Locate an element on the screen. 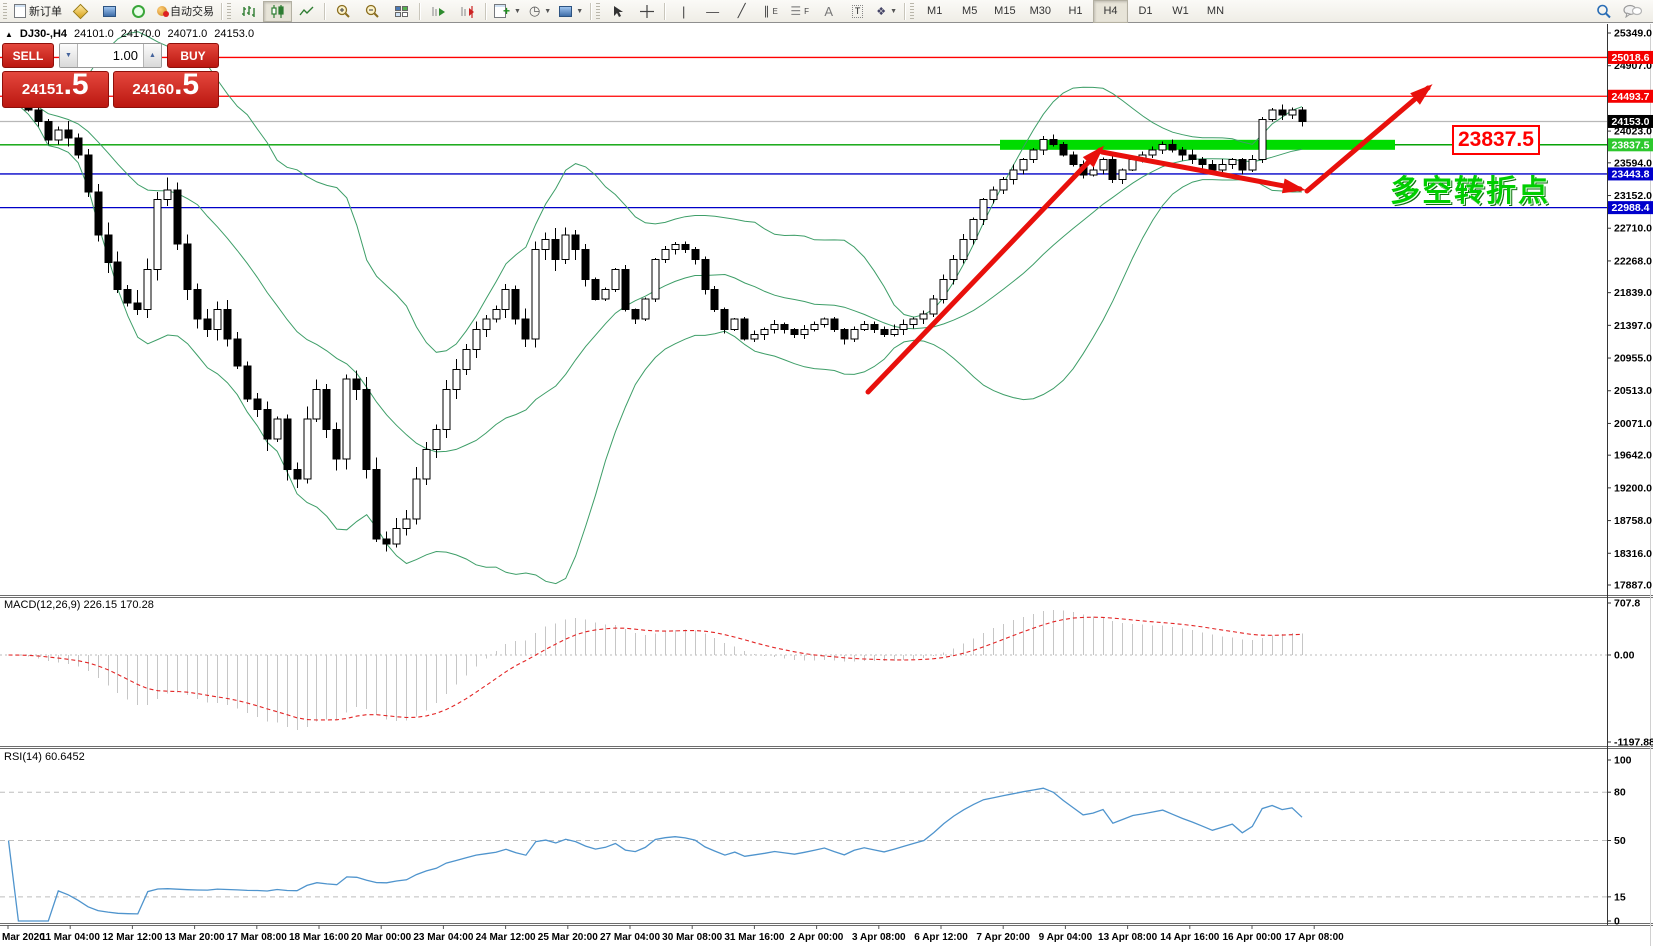 This screenshot has height=946, width=1653. text-tool-button: A is located at coordinates (828, 11).